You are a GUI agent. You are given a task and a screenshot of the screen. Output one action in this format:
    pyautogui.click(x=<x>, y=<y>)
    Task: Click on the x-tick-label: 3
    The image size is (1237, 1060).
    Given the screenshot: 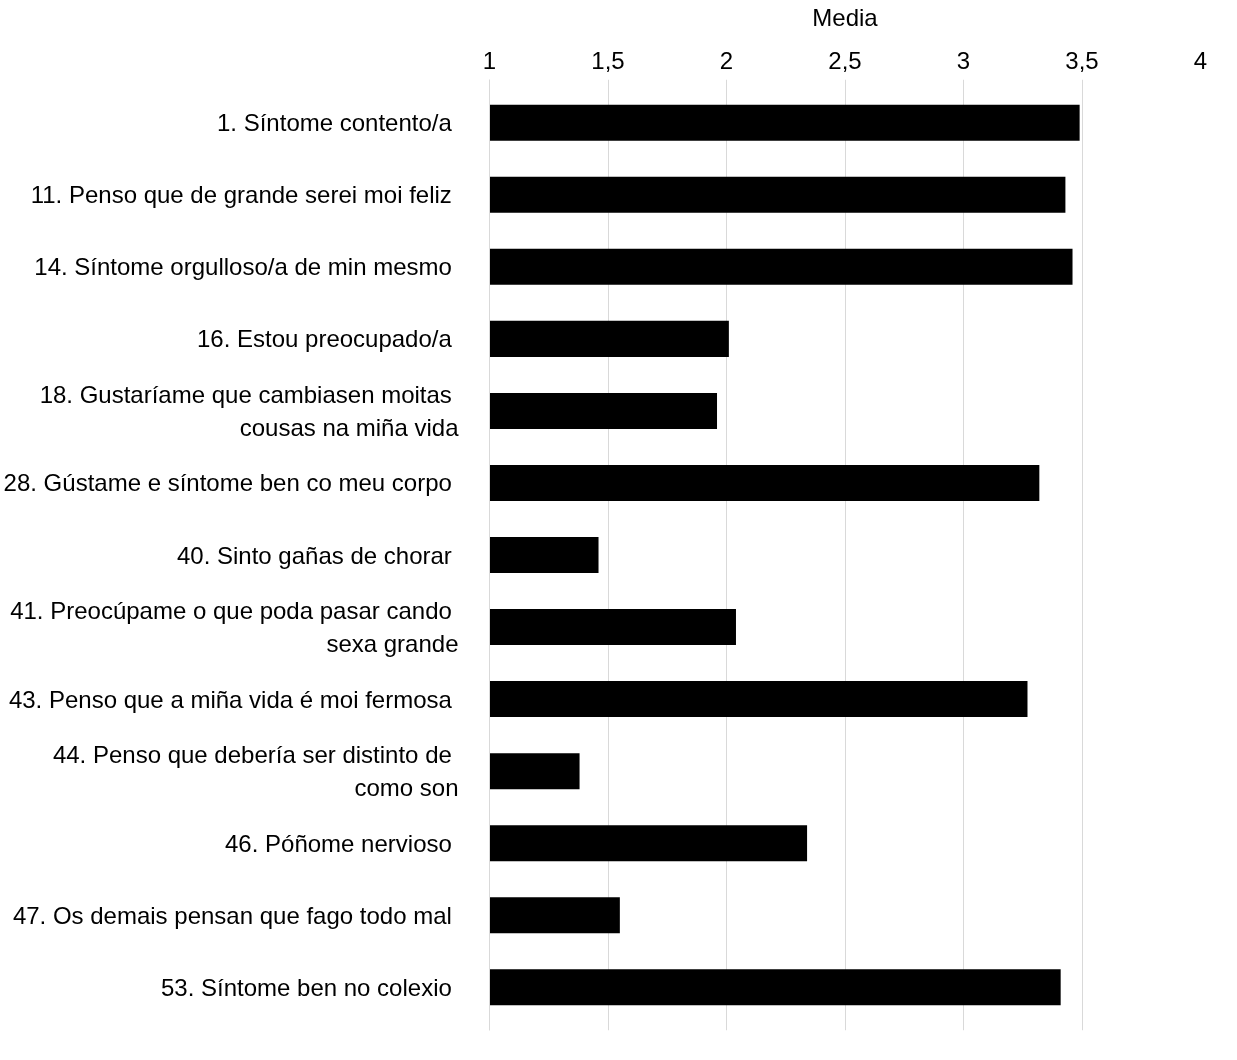 What is the action you would take?
    pyautogui.click(x=963, y=60)
    